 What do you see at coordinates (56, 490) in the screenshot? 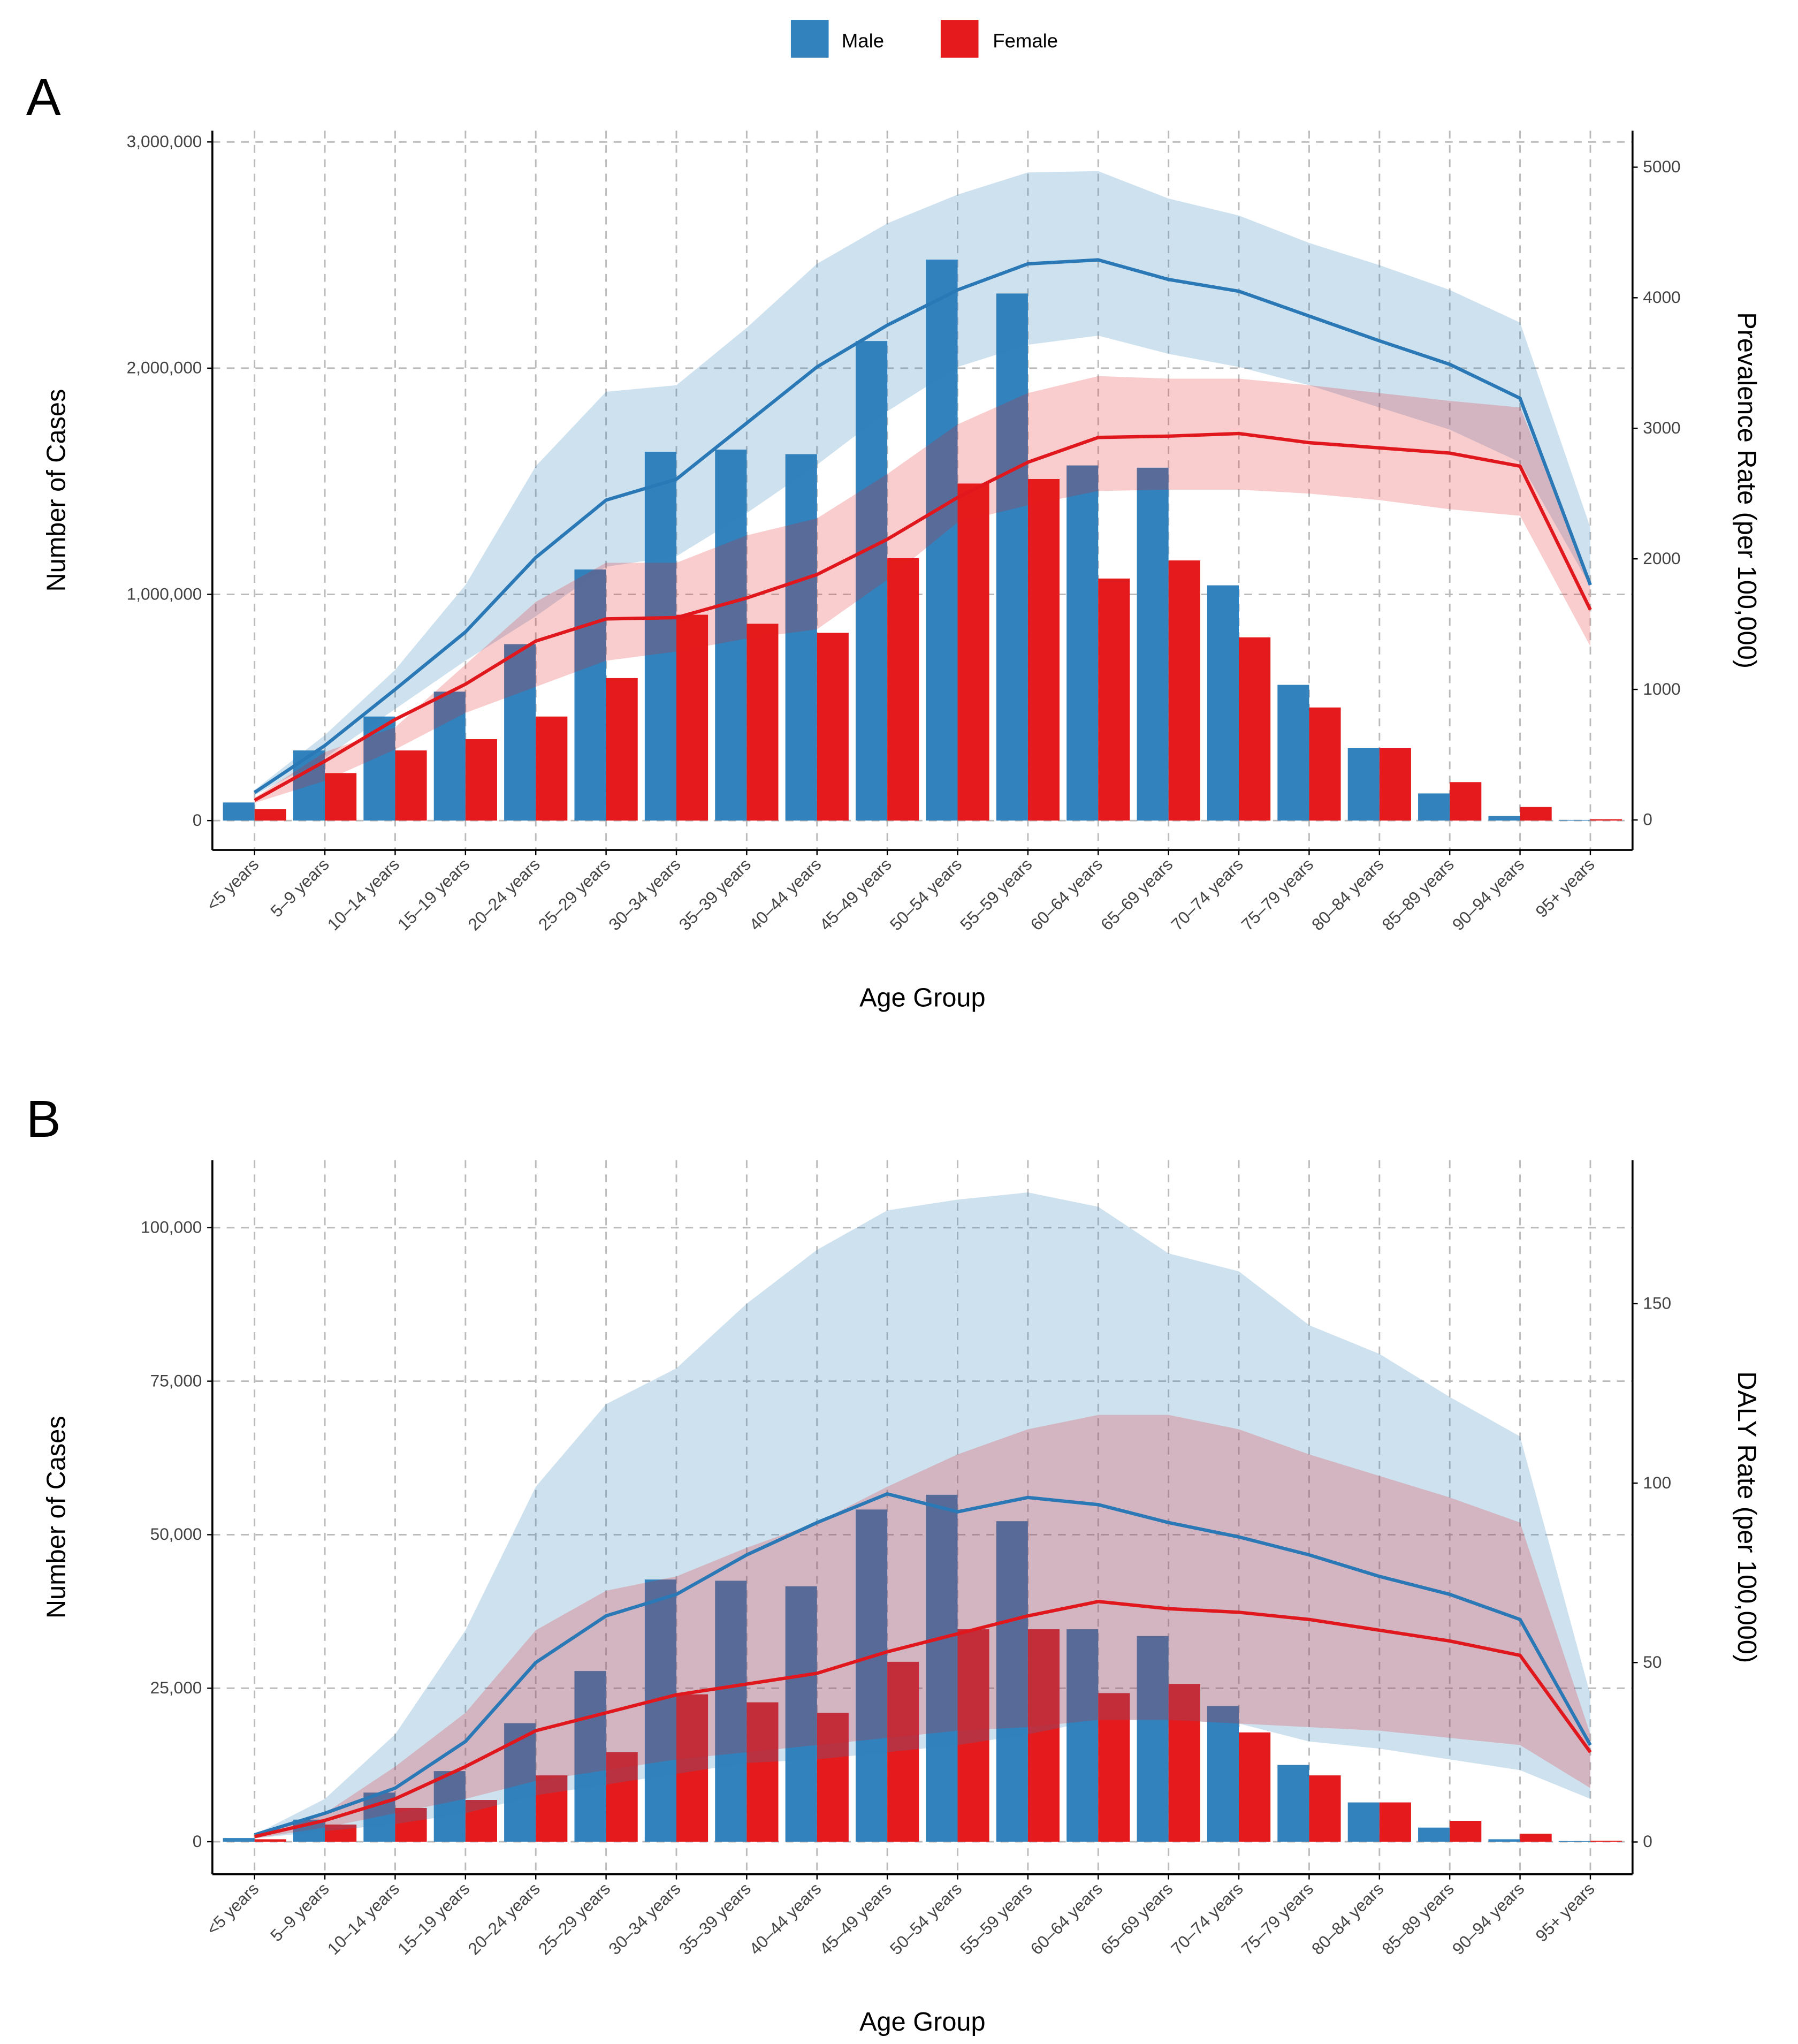
I see `y-axis-title: Number of Cases` at bounding box center [56, 490].